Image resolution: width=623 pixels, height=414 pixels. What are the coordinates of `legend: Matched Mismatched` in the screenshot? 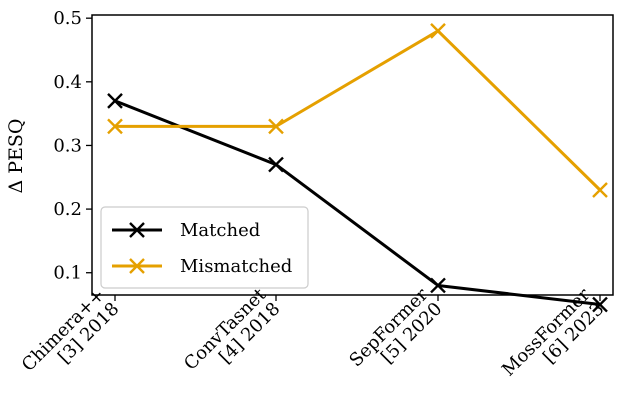 It's located at (204, 247).